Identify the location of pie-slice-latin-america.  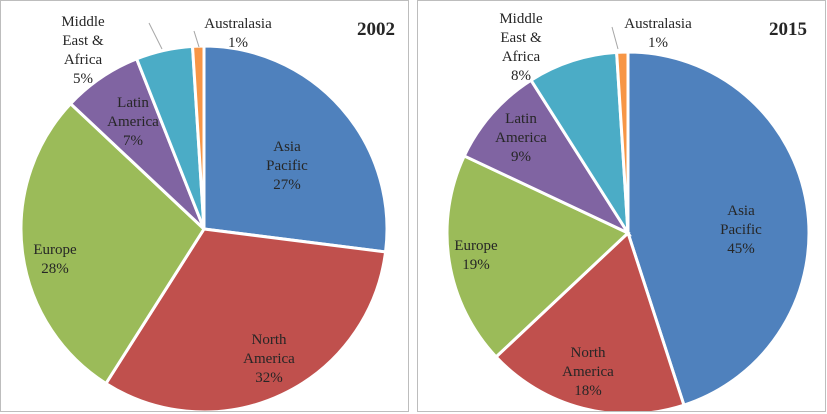
(547, 157).